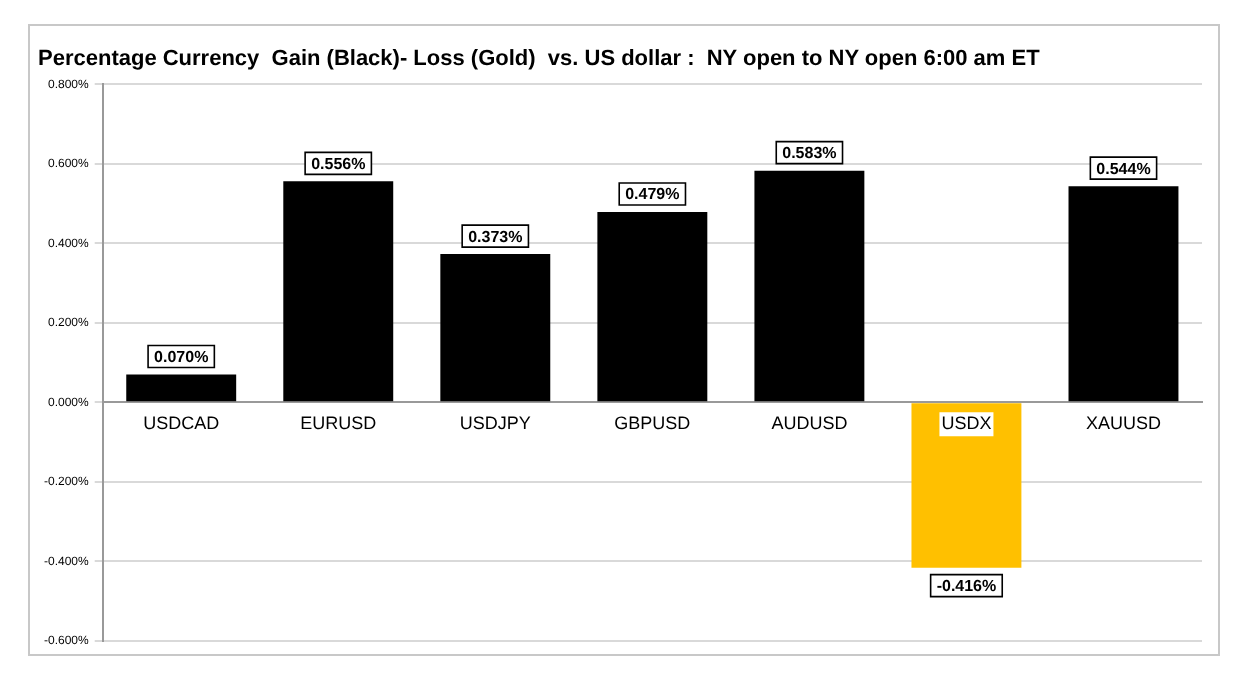 The height and width of the screenshot is (682, 1248). I want to click on chart-title: Percentage Currency Gain (Black)- Loss (Gold) vs. US dollar : NY open to NY open 6:00 am ET, so click(539, 59).